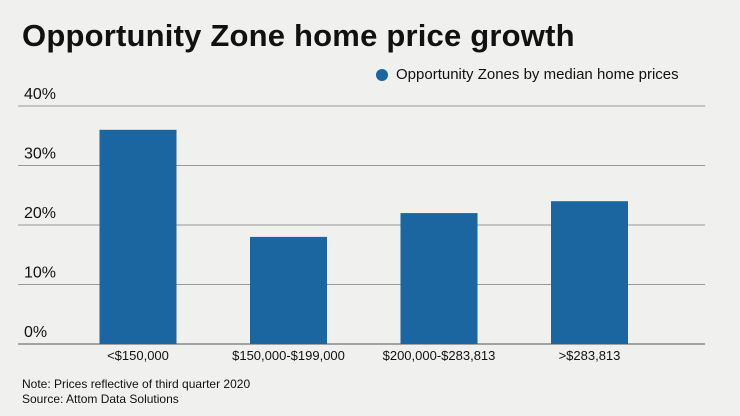 This screenshot has height=416, width=740. I want to click on x-tick-label: <$150,000, so click(138, 355).